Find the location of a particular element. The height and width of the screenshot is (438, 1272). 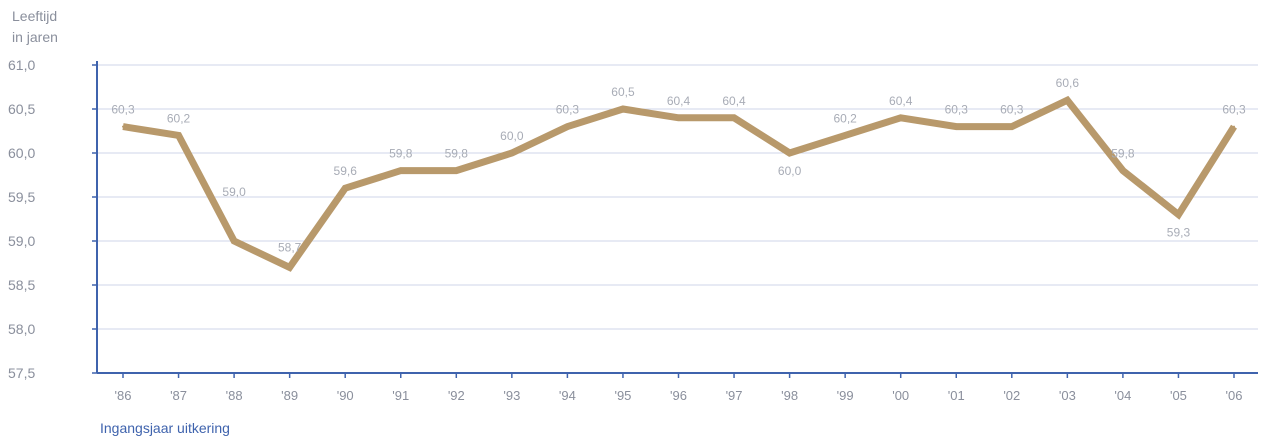

y-axis-label-line-1: Leeftijd is located at coordinates (34, 16).